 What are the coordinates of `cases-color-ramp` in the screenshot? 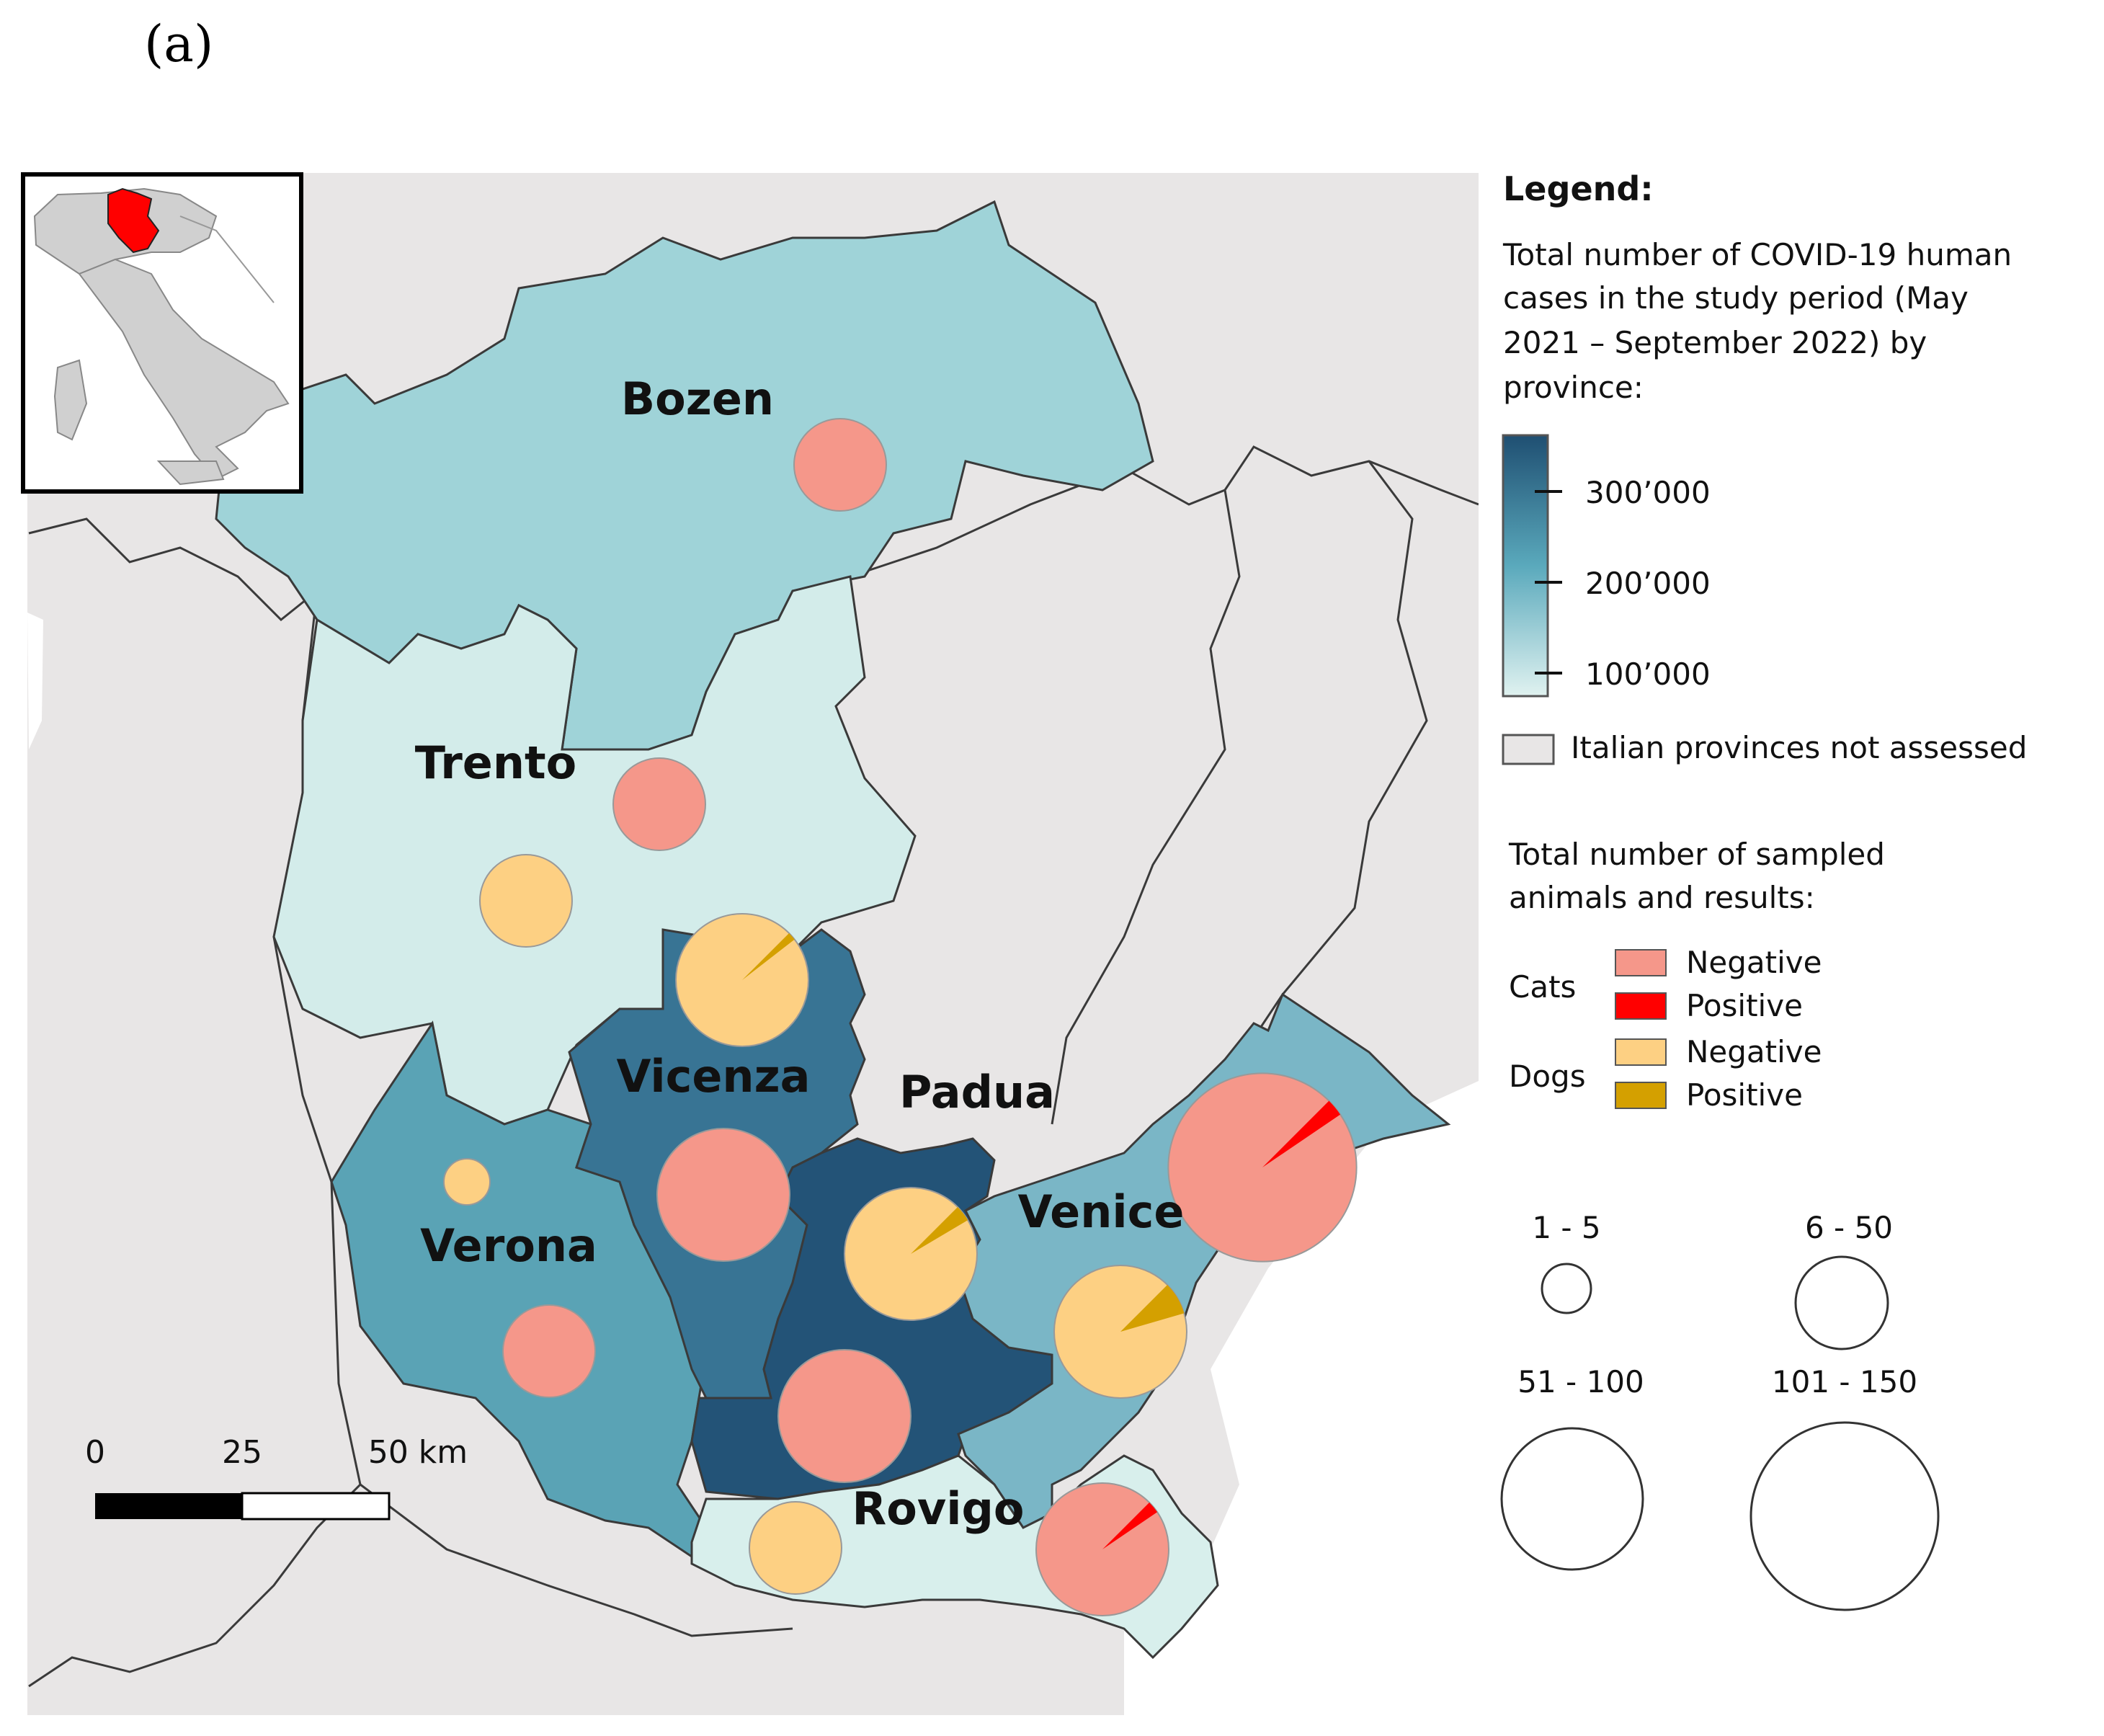 It's located at (1525, 566).